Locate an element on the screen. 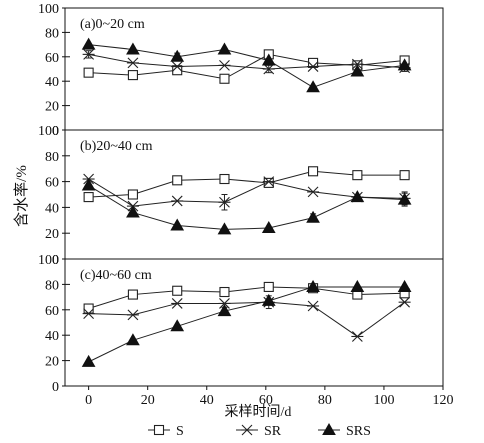  legend-item-sr: SR is located at coordinates (259, 431).